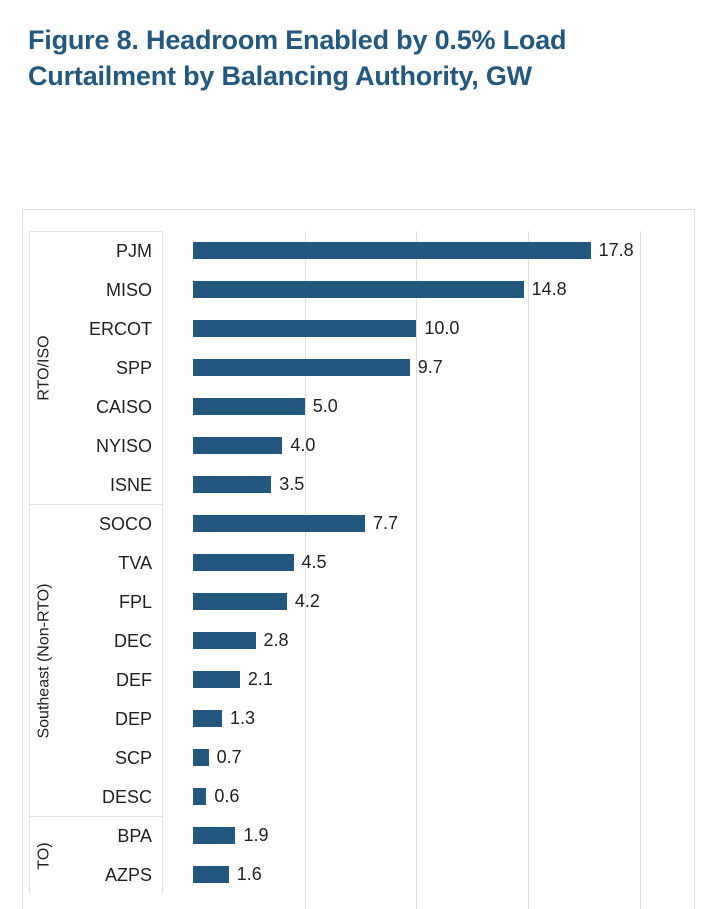 This screenshot has width=720, height=909. What do you see at coordinates (134, 251) in the screenshot?
I see `category-label-pjm: PJM` at bounding box center [134, 251].